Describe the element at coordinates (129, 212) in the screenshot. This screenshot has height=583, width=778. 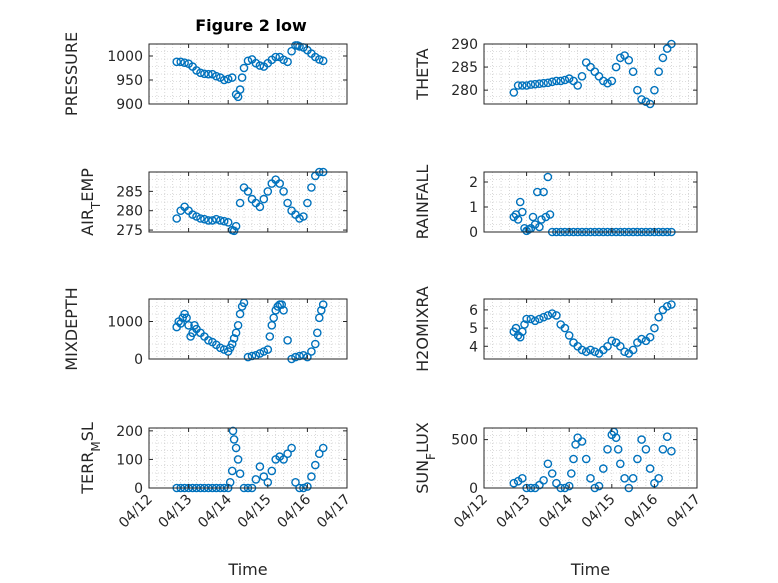
I see `y-tick-label: 280` at that location.